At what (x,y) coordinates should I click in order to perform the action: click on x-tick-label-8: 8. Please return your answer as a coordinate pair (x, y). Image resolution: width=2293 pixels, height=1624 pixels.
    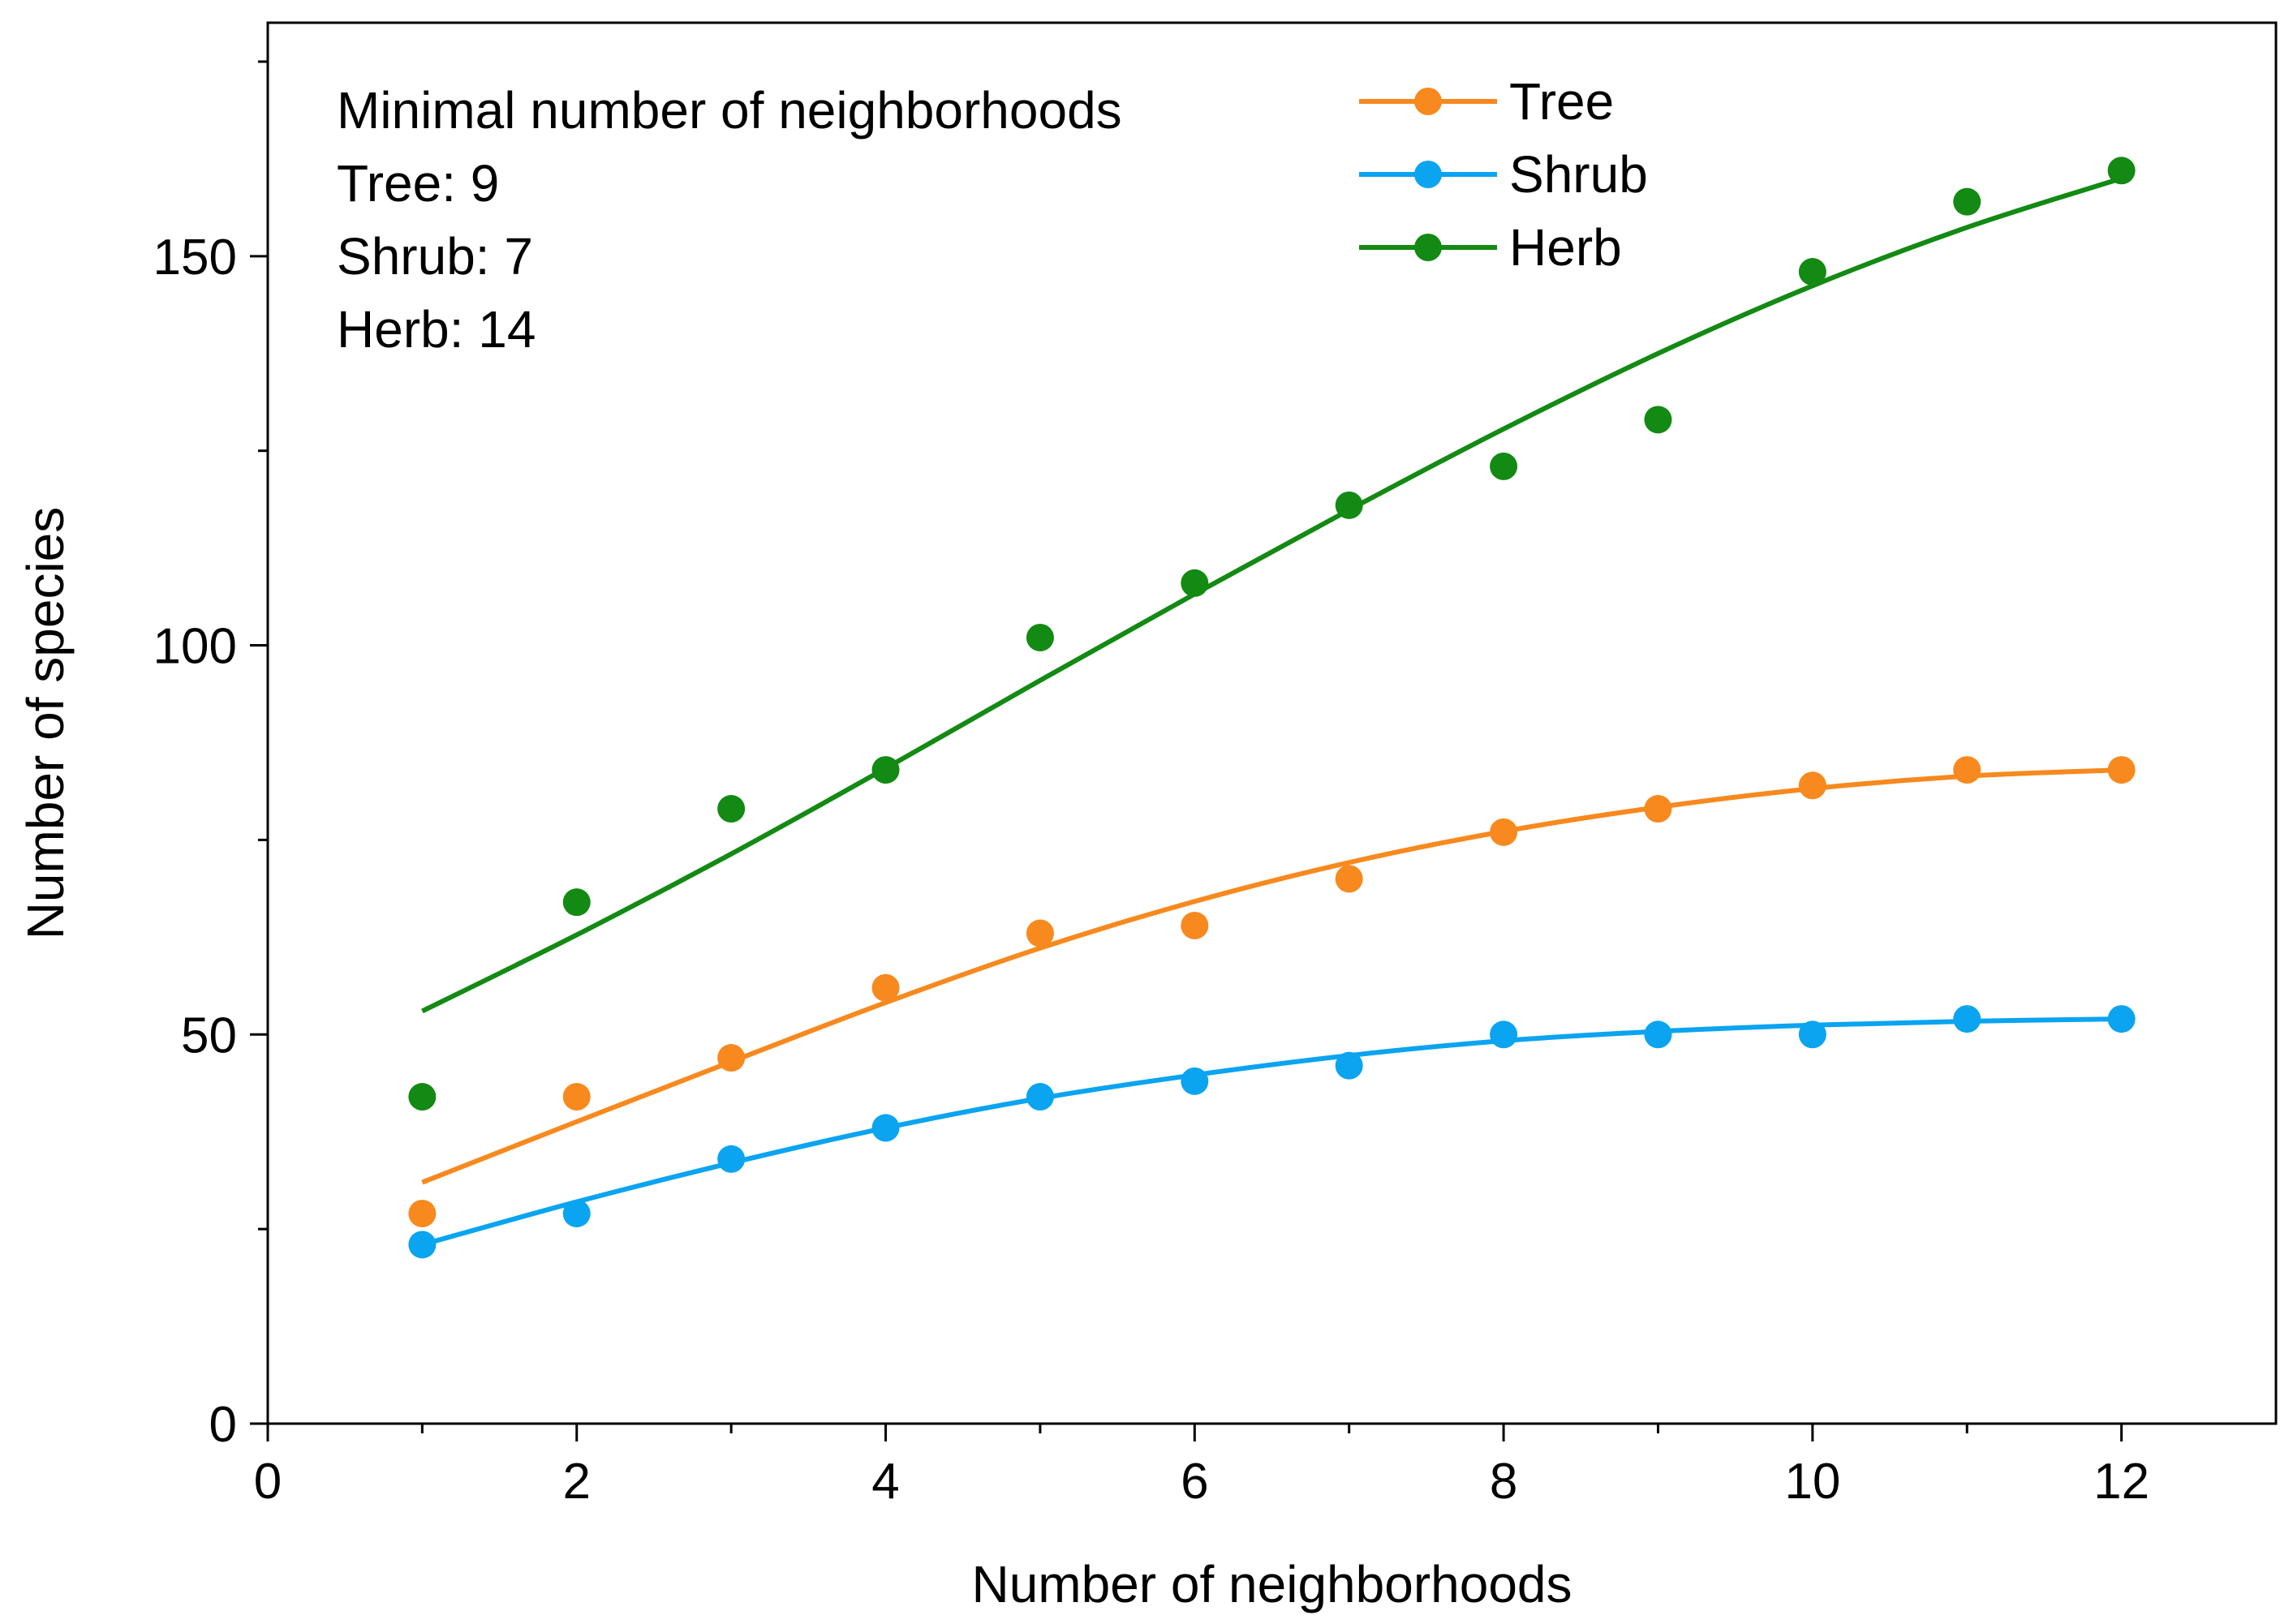
    Looking at the image, I should click on (1503, 1482).